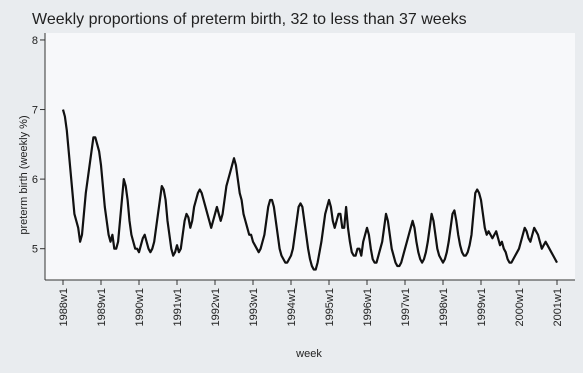 Image resolution: width=583 pixels, height=373 pixels. What do you see at coordinates (444, 307) in the screenshot?
I see `x-tick-label: 1998w1` at bounding box center [444, 307].